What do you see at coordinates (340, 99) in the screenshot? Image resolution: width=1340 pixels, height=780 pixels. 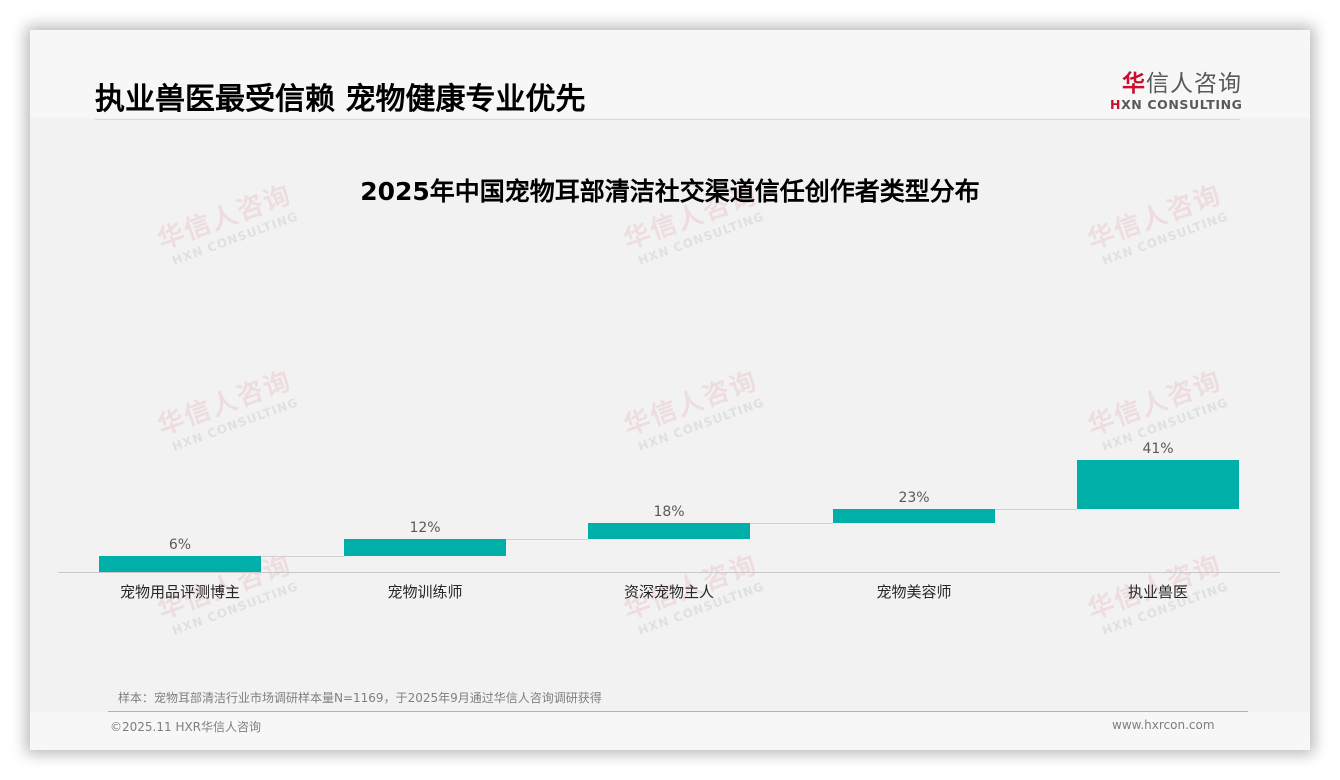 I see `page-title: 执业兽医最受信赖 宠物健康专业优先` at bounding box center [340, 99].